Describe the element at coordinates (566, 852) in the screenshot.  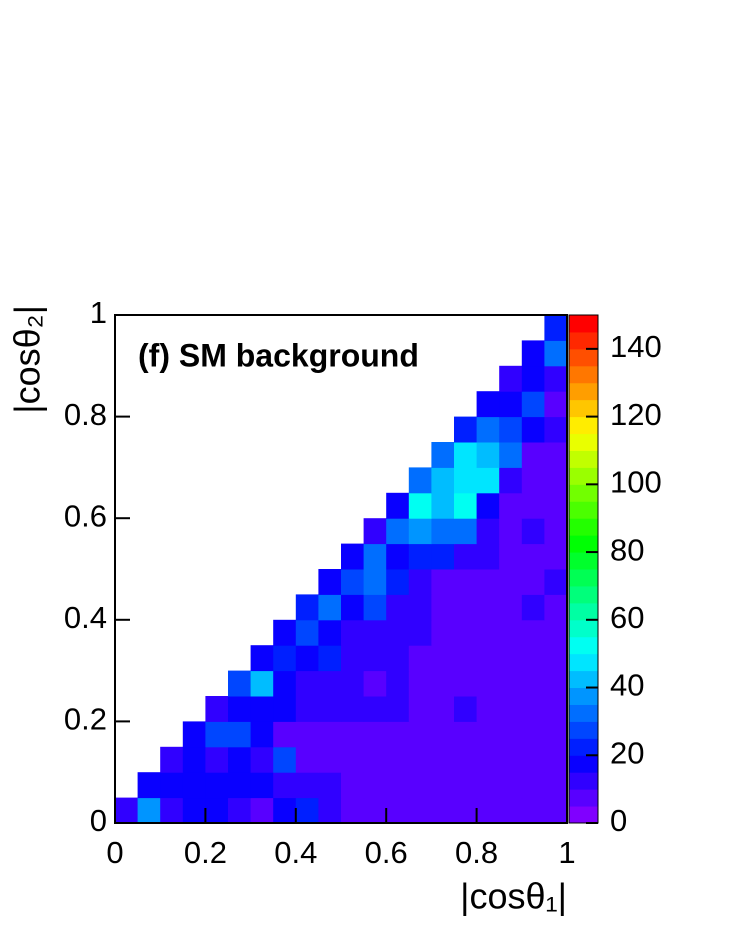
I see `x-tick-label: 1` at that location.